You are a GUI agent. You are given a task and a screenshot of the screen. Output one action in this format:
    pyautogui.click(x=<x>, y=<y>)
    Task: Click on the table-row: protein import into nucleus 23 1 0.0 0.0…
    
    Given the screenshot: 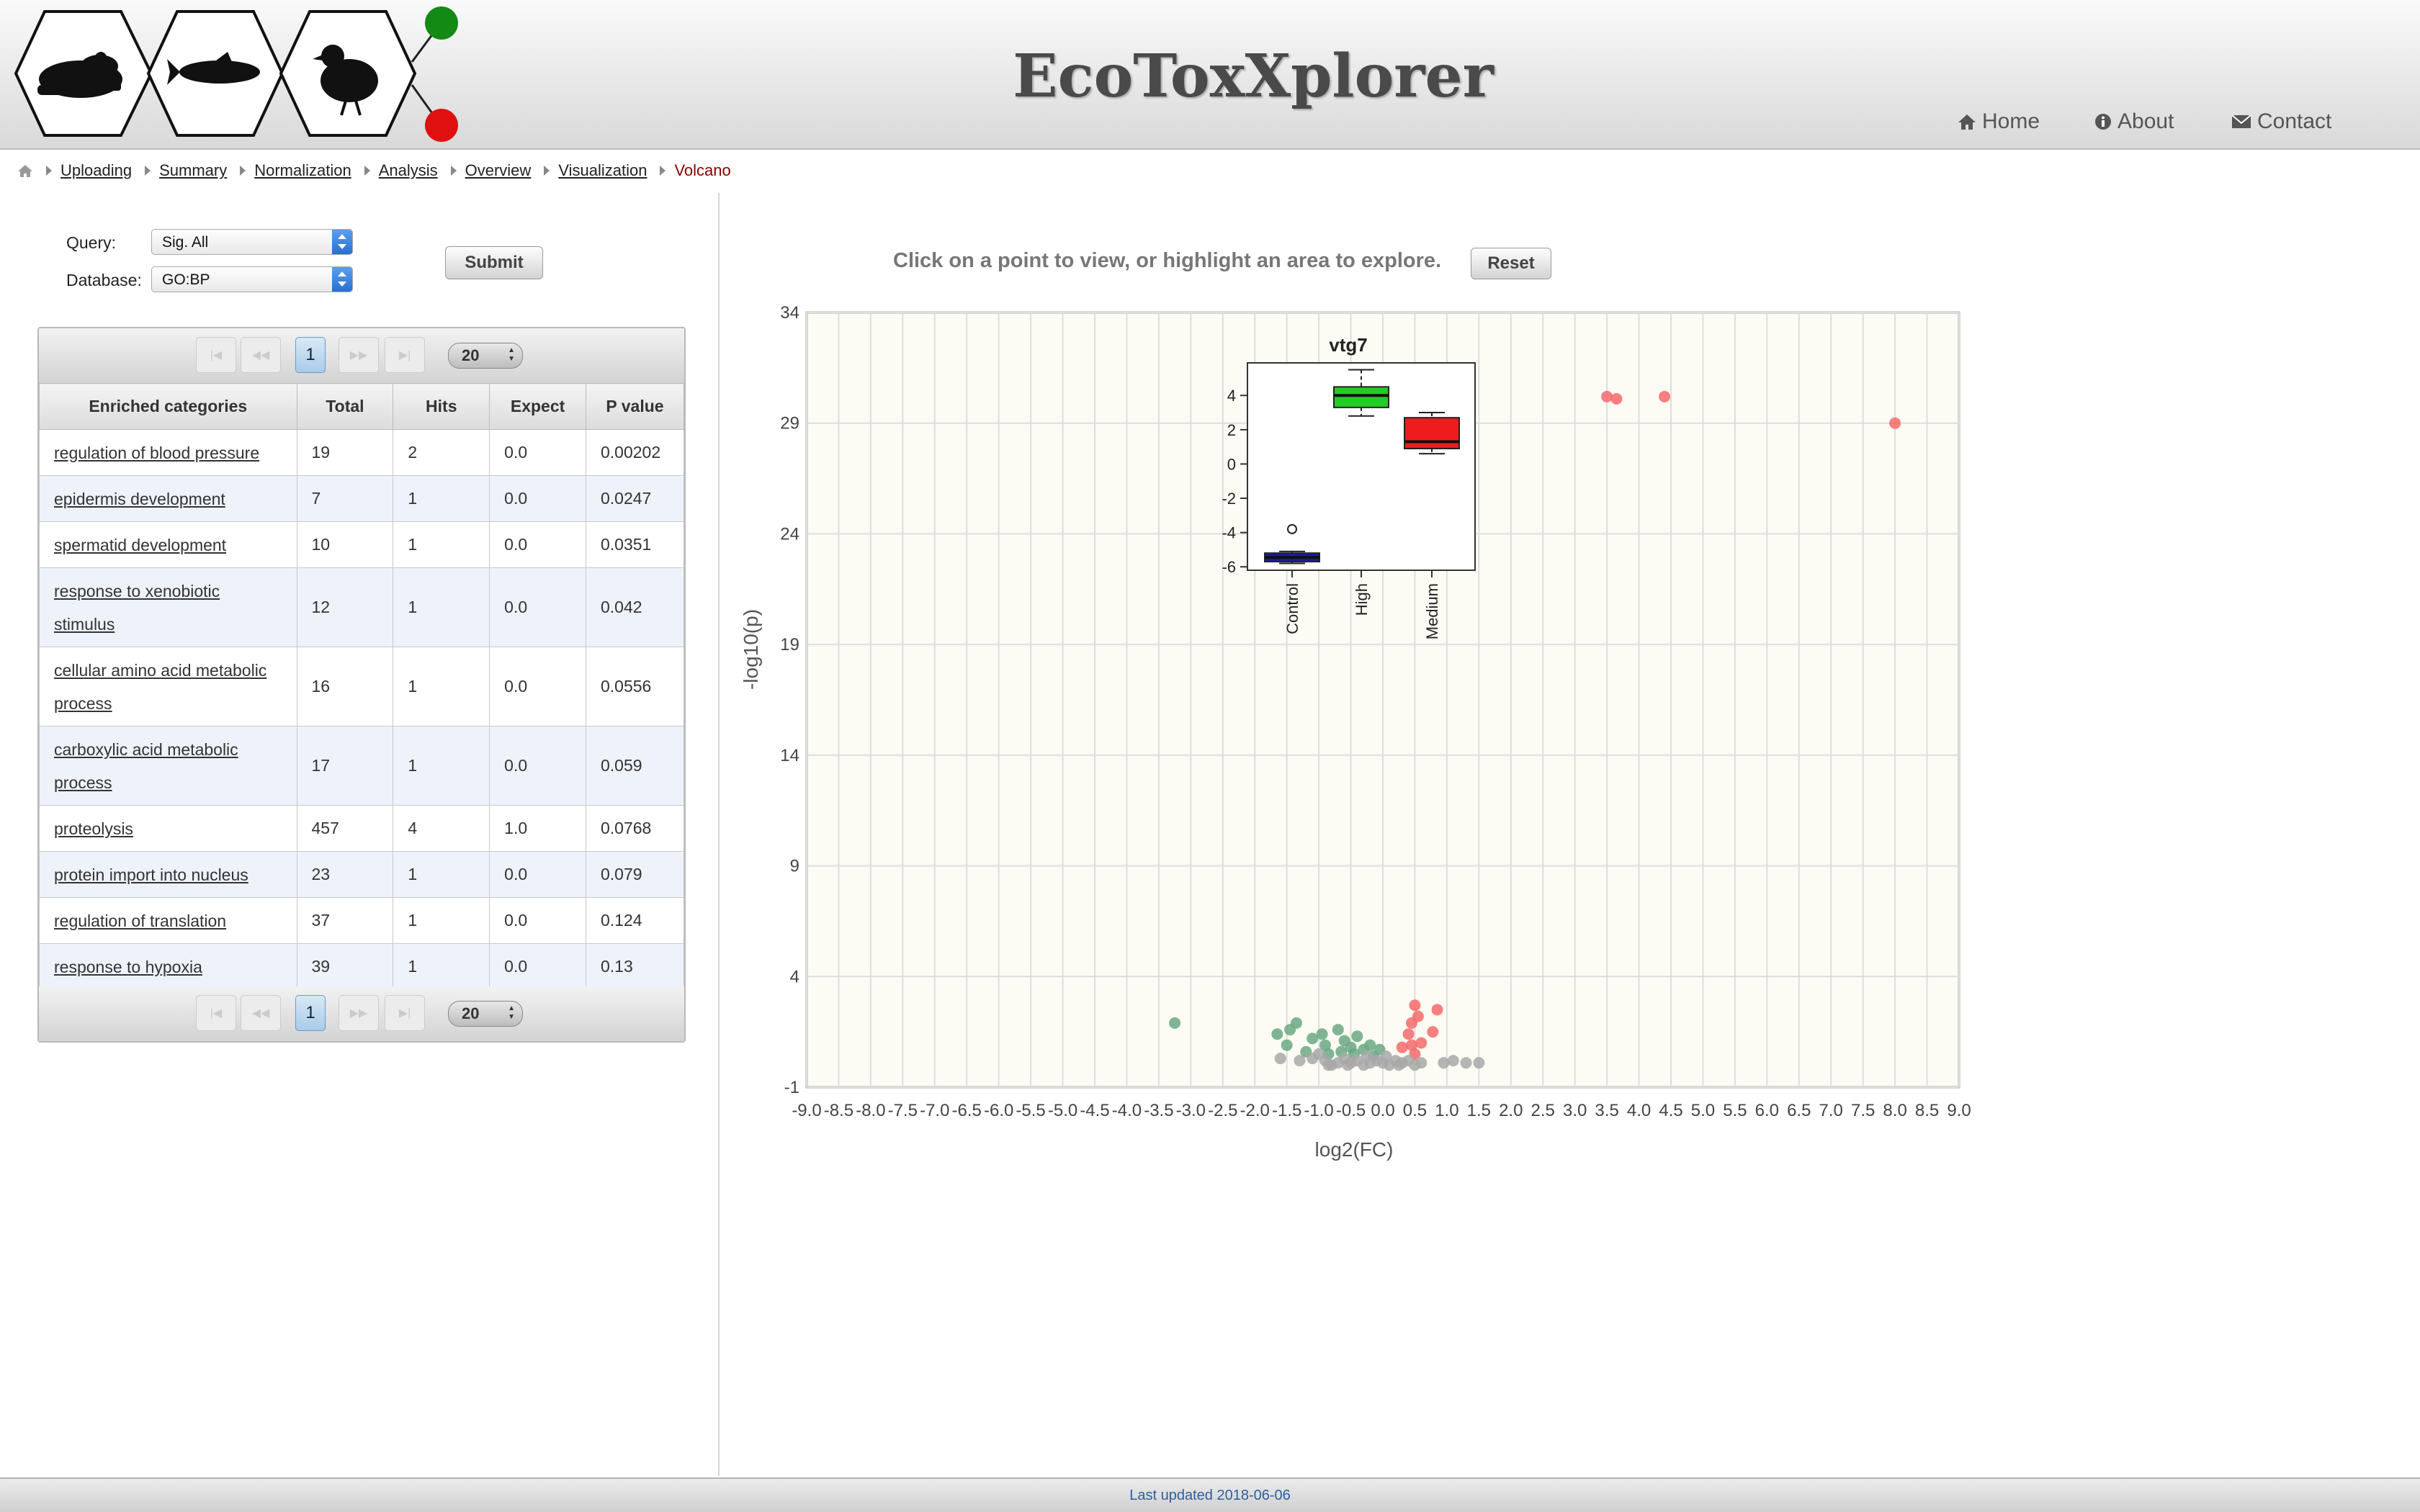 What is the action you would take?
    pyautogui.click(x=361, y=874)
    